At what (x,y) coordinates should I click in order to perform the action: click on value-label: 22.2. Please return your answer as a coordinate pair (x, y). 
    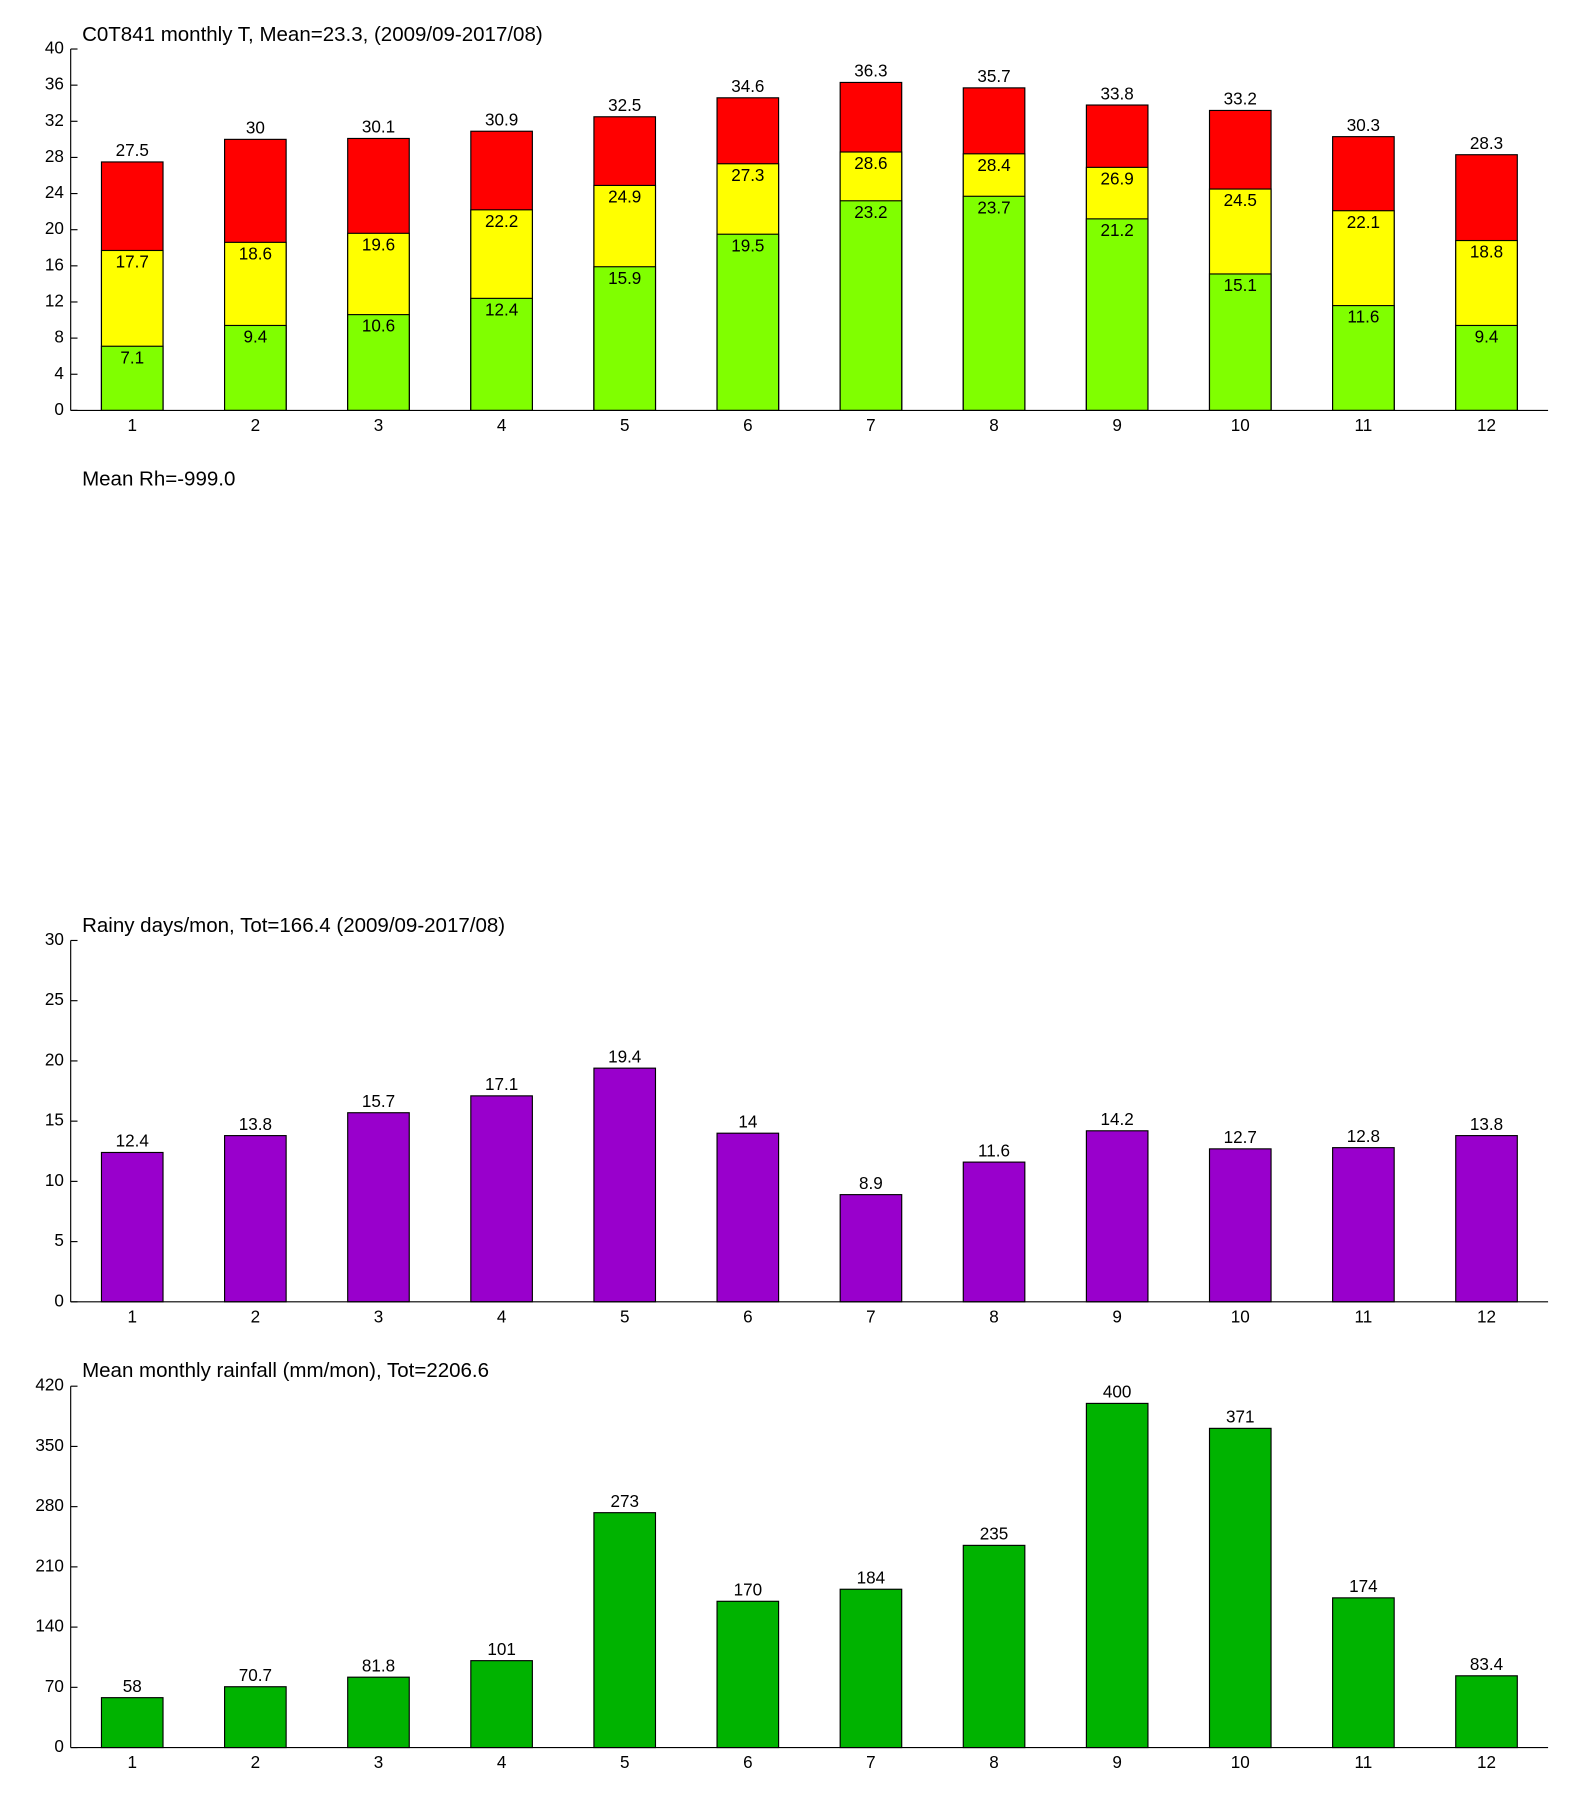
    Looking at the image, I should click on (501, 221).